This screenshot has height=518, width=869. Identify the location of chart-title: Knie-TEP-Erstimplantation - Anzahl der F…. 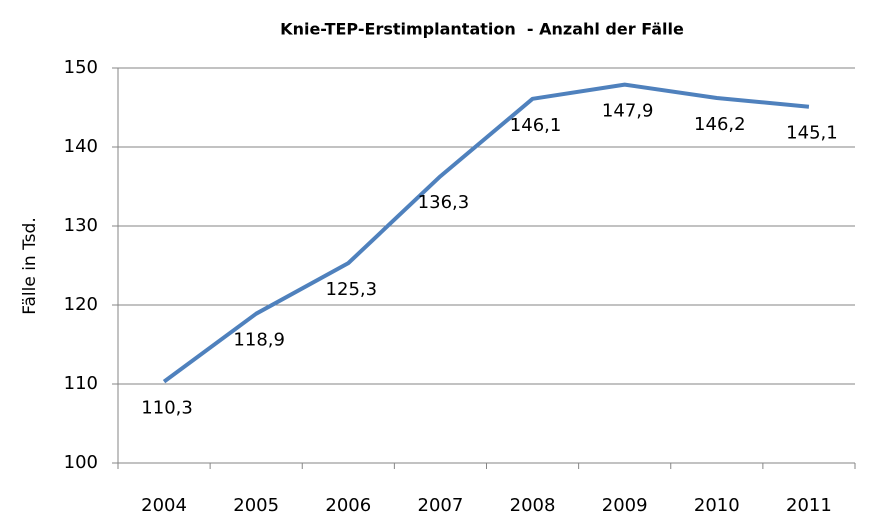
(482, 29).